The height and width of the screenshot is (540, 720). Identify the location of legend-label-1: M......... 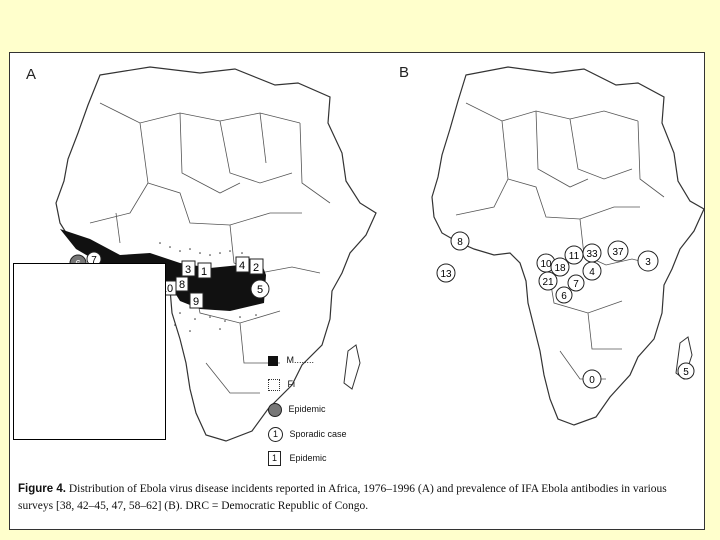
(300, 360).